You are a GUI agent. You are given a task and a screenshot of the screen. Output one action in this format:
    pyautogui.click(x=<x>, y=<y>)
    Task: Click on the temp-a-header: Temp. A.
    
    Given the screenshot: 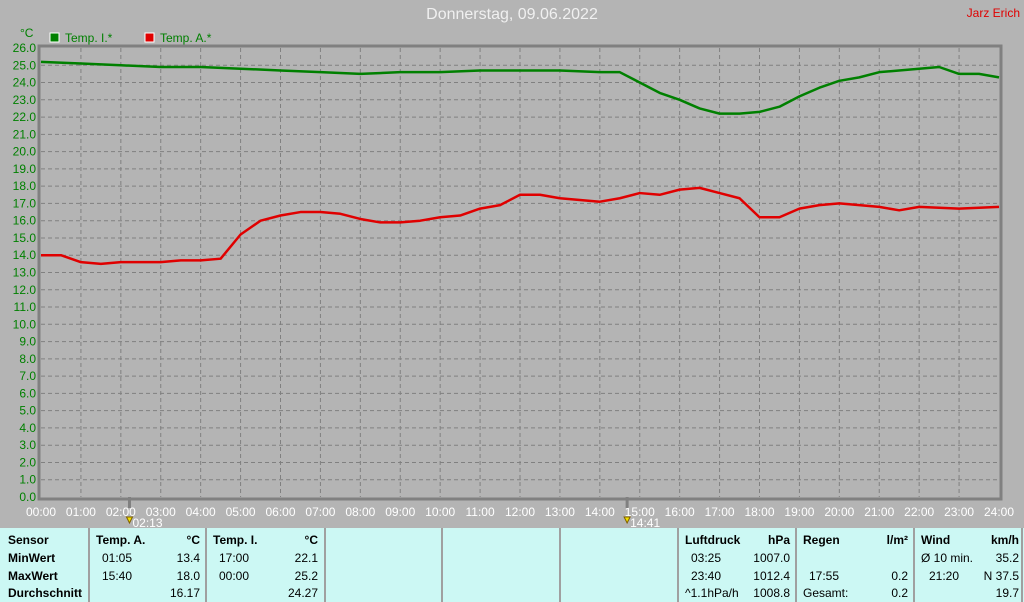 What is the action you would take?
    pyautogui.click(x=121, y=540)
    